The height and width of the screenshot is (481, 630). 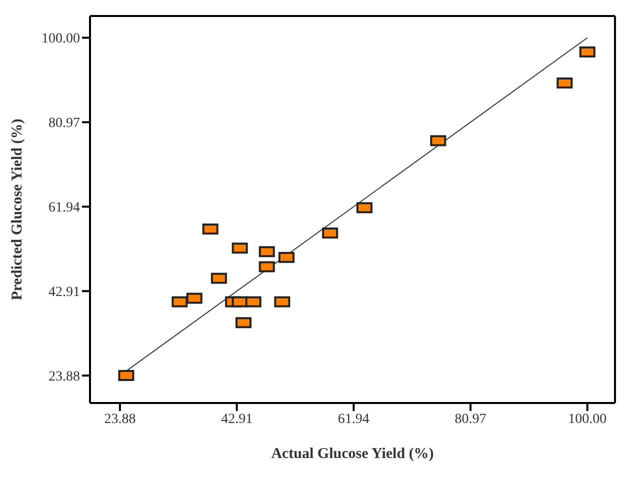 I want to click on x-tick-label: 100.00, so click(x=587, y=419).